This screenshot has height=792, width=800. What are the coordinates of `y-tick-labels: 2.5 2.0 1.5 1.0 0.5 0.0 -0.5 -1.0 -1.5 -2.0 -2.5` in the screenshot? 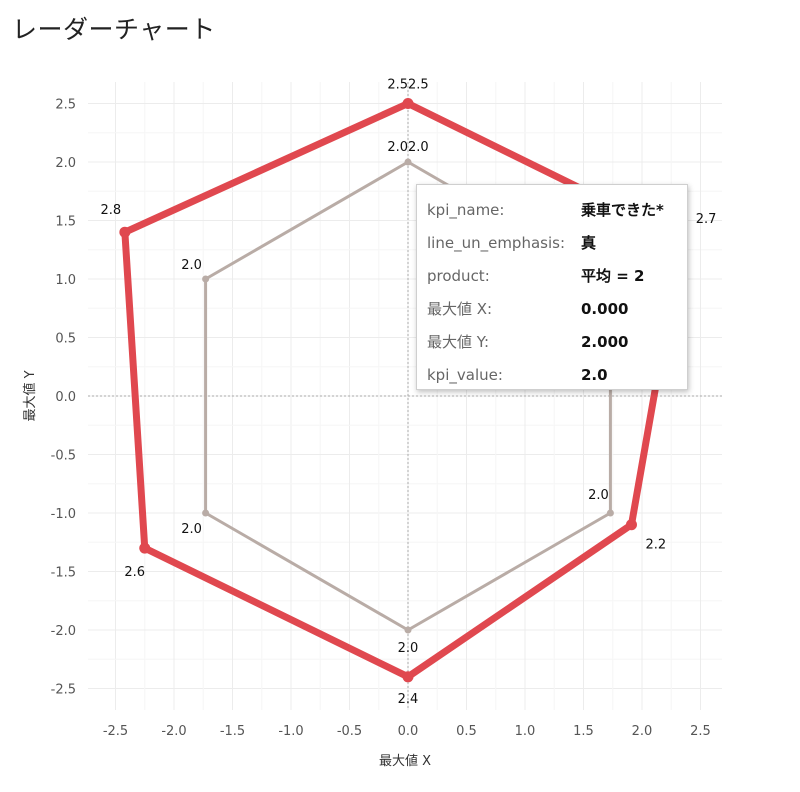 It's located at (63, 398).